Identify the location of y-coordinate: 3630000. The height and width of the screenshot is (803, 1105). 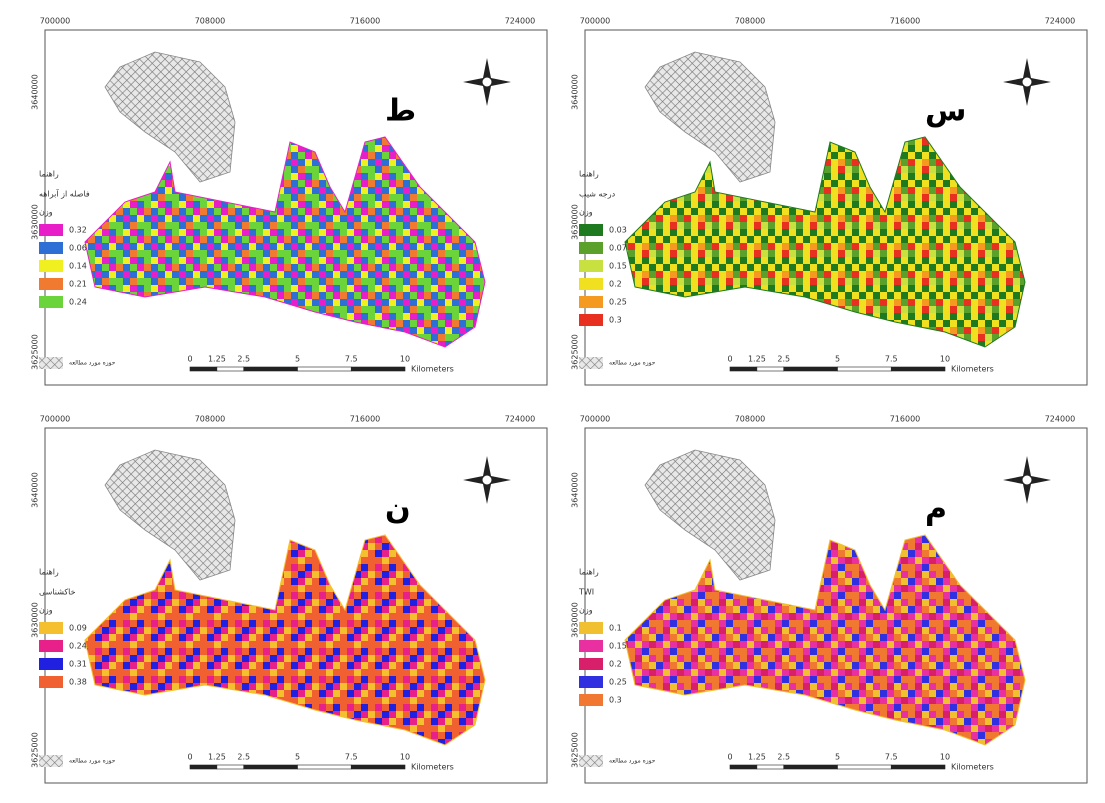
(35, 620).